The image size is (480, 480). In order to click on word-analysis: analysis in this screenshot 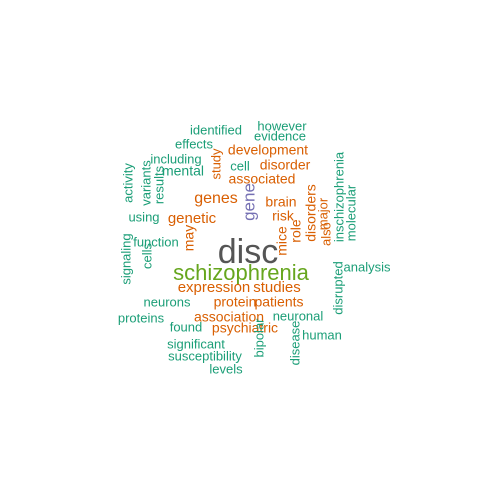, I will do `click(367, 266)`.